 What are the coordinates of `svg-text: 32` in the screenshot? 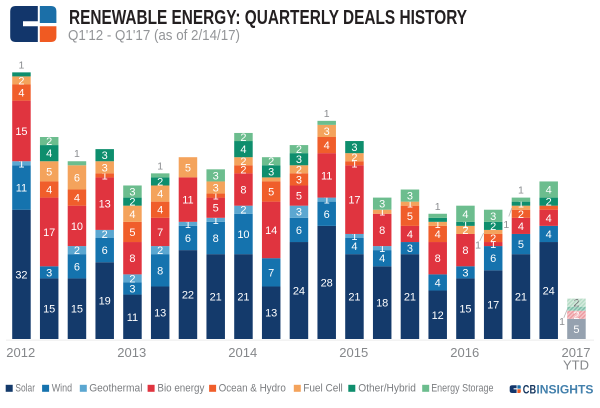 It's located at (21, 275).